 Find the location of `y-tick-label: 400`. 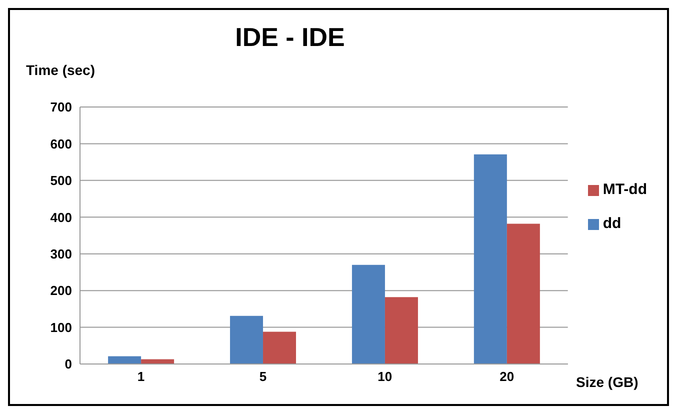

y-tick-label: 400 is located at coordinates (61, 217).